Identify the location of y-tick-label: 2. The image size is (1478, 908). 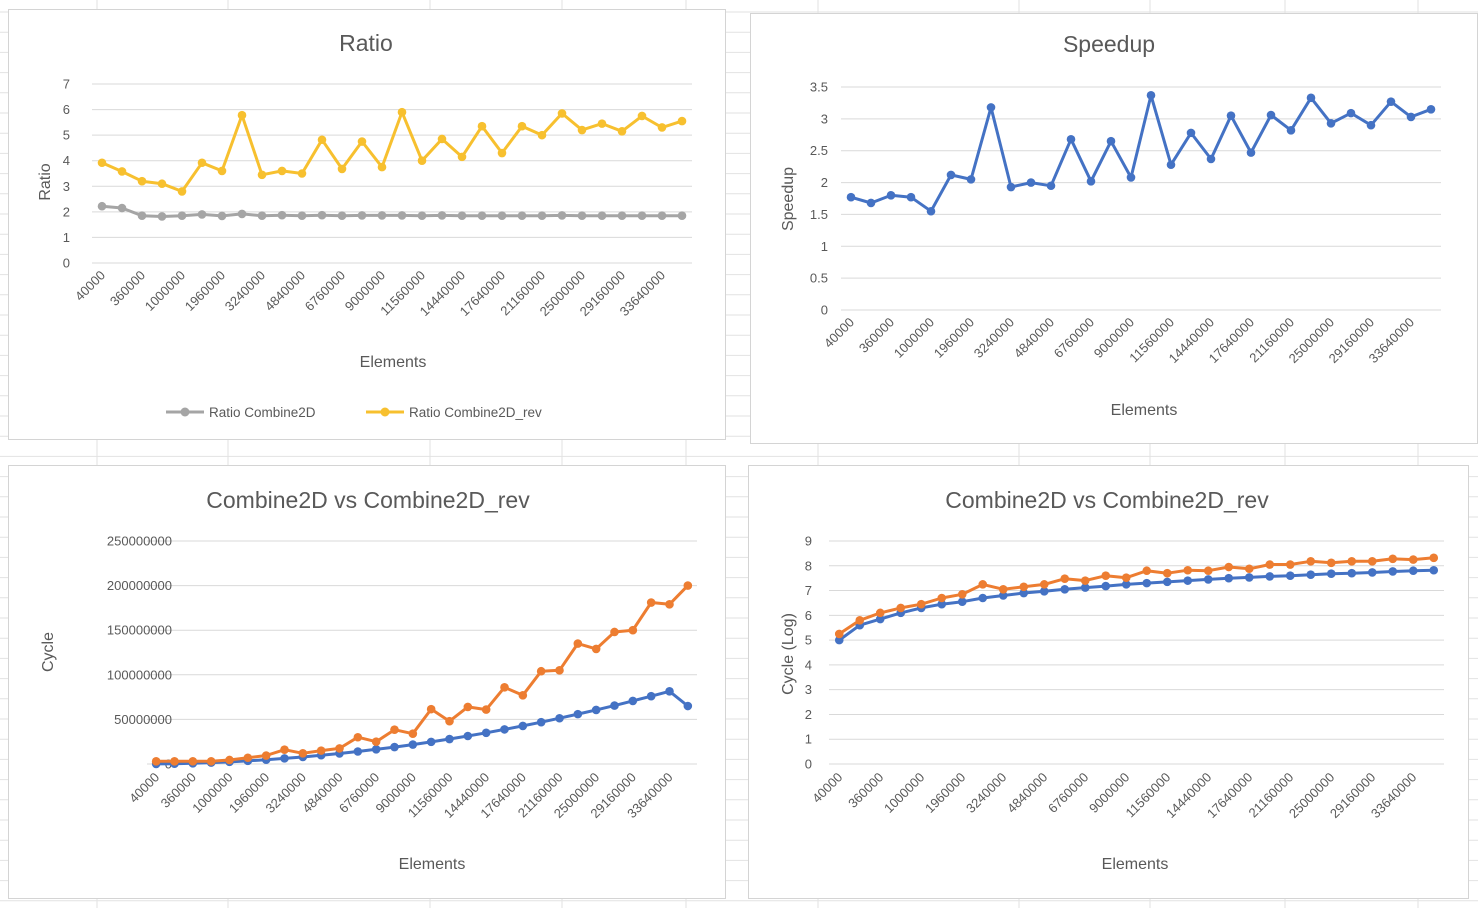
(808, 714).